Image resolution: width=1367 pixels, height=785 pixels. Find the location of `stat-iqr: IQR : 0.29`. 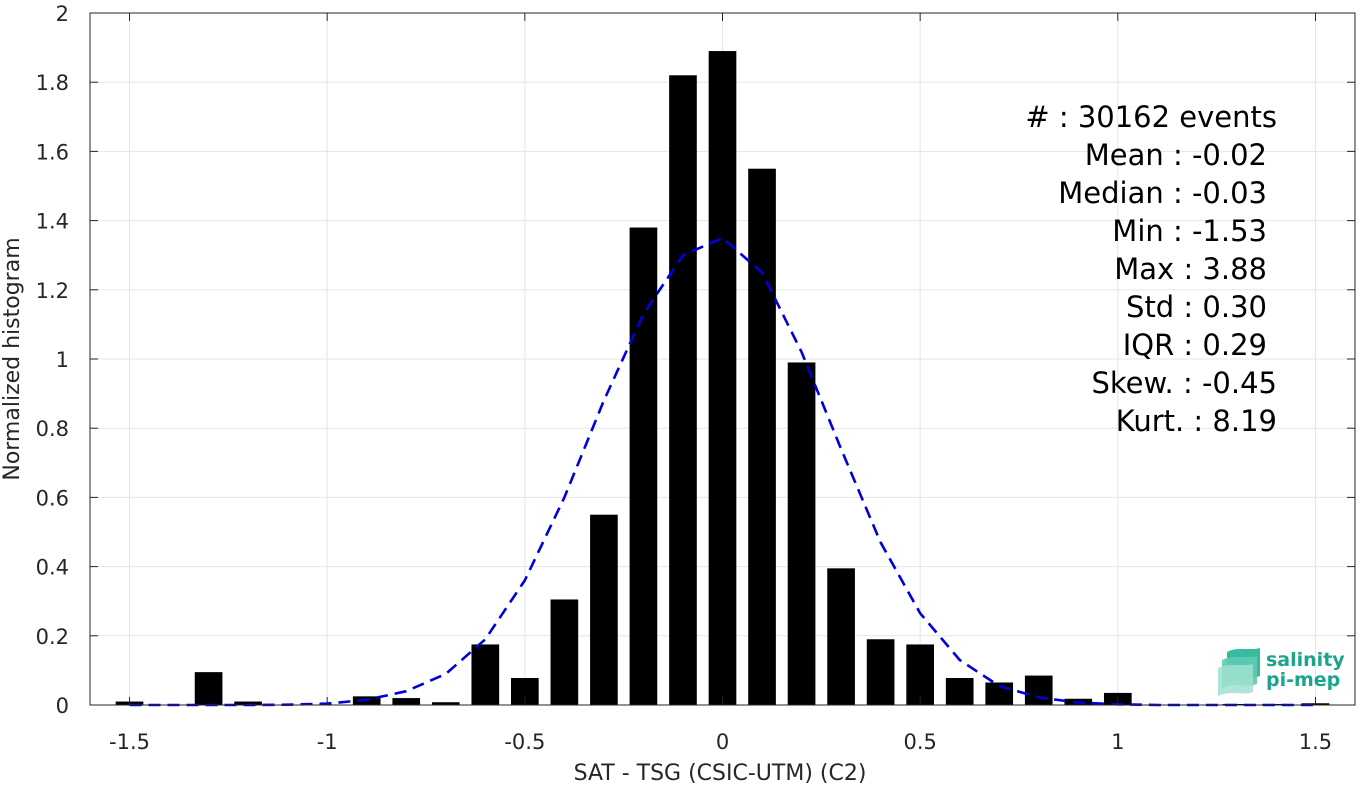

stat-iqr: IQR : 0.29 is located at coordinates (1195, 345).